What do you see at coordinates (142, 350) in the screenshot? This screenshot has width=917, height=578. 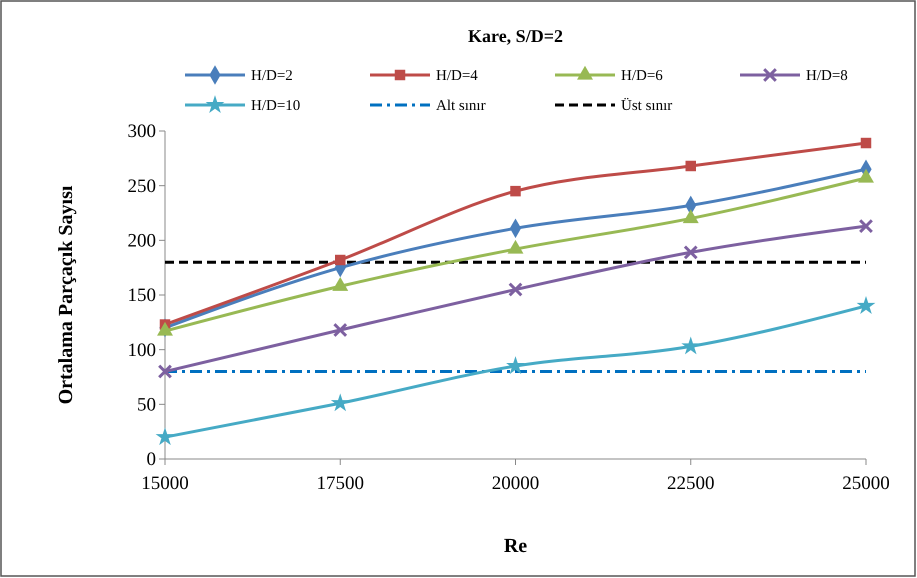 I see `y-tick-label: 100` at bounding box center [142, 350].